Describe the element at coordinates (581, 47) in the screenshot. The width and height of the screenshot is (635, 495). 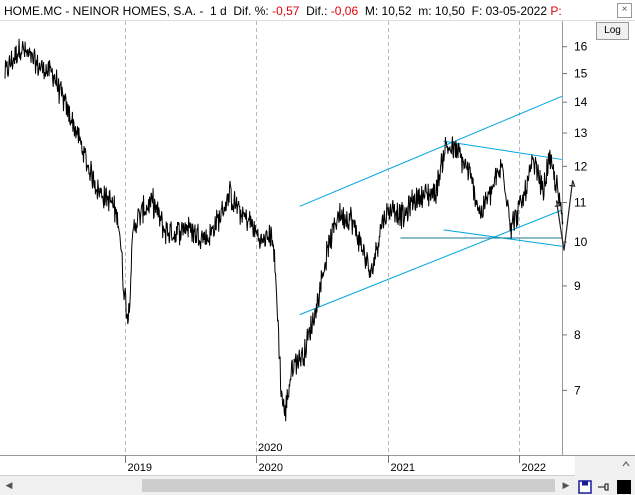
I see `y-tick-label: 16` at that location.